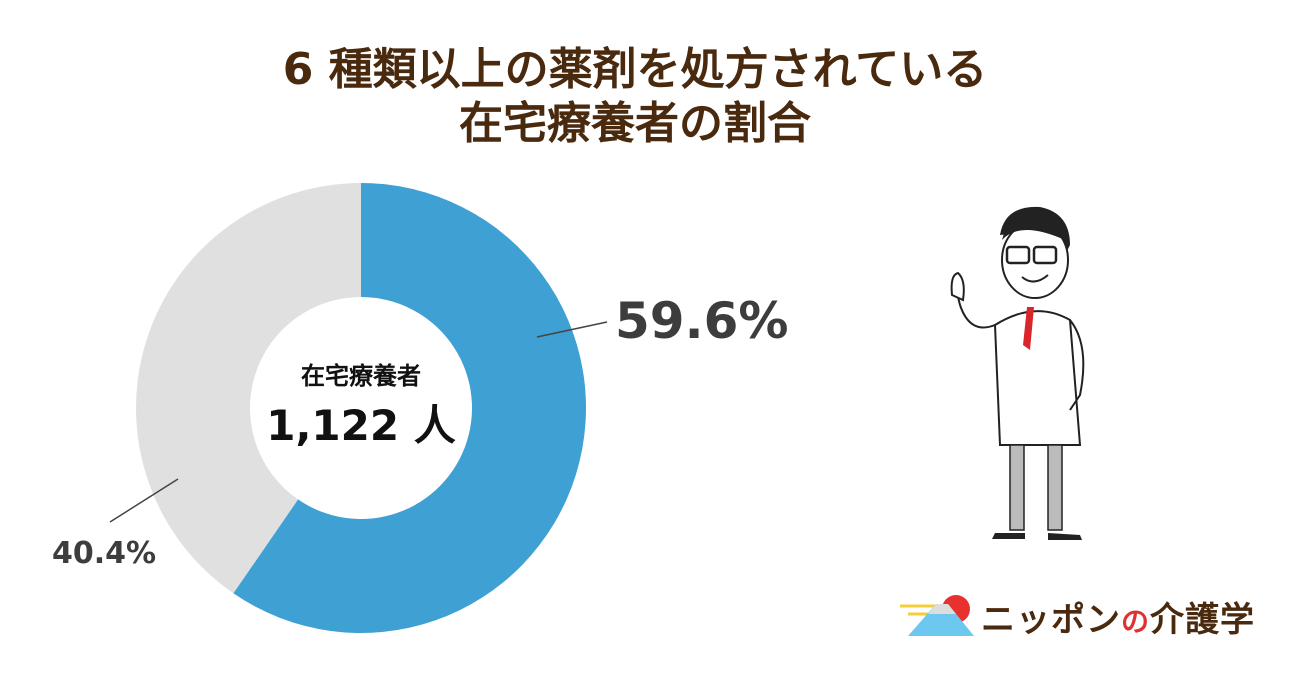  What do you see at coordinates (1051, 620) in the screenshot?
I see `logo-text-nippon: ニッポン` at bounding box center [1051, 620].